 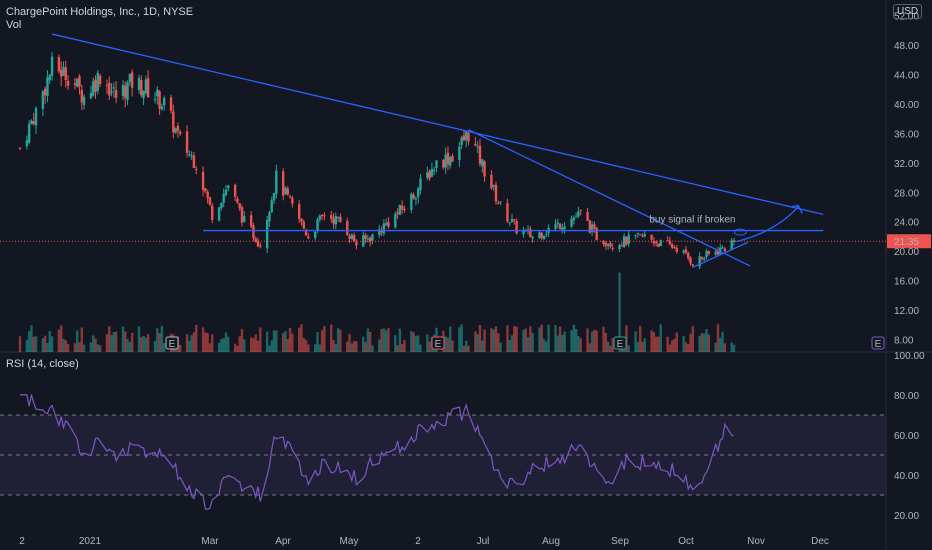 I want to click on x-tick-label: Apr, so click(x=283, y=541).